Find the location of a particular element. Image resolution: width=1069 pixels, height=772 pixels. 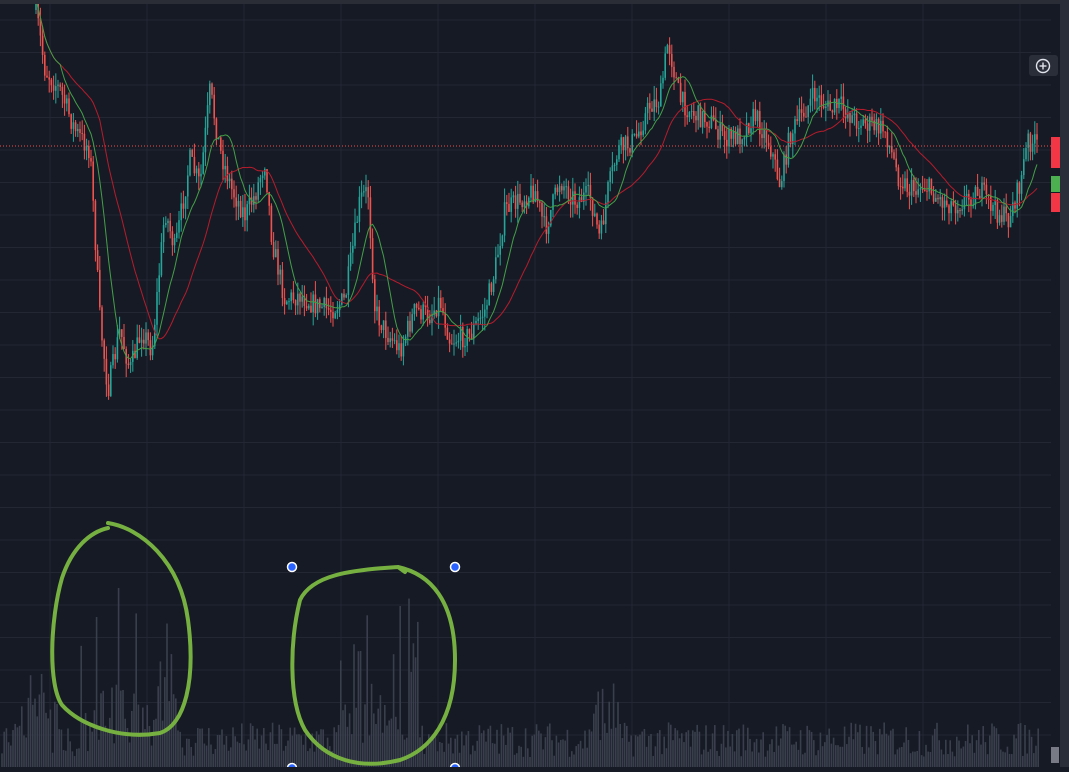

zoom-button is located at coordinates (1043, 65).